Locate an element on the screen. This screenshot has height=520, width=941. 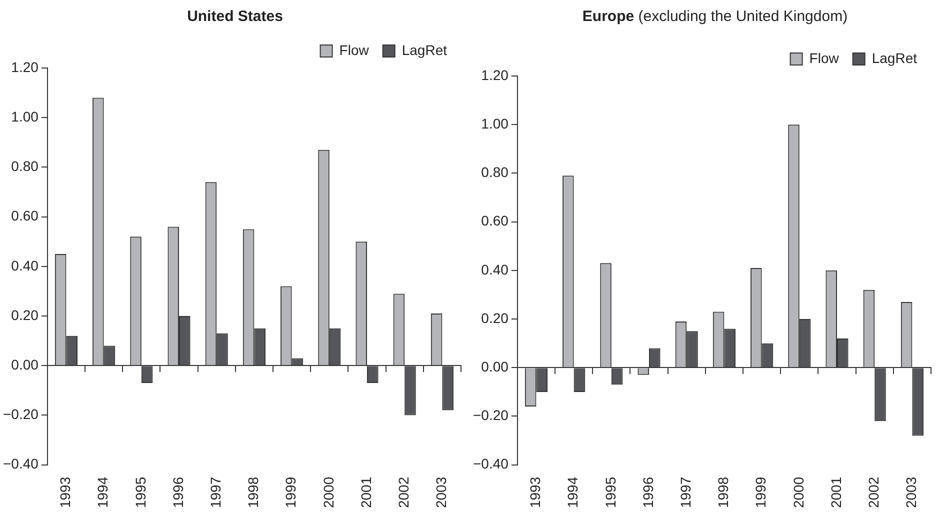
chart-subtitle: (excluding the United Kingdom) is located at coordinates (742, 16).